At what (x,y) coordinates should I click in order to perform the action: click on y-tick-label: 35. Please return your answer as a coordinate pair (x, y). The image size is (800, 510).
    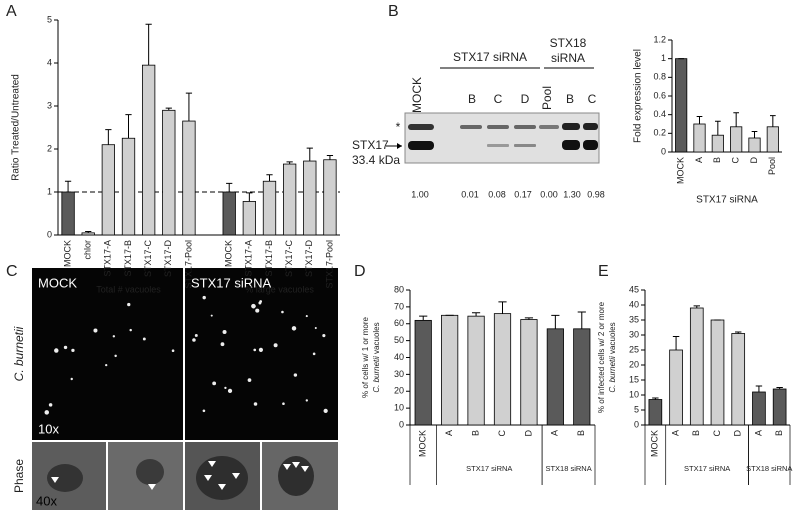
    Looking at the image, I should click on (634, 319).